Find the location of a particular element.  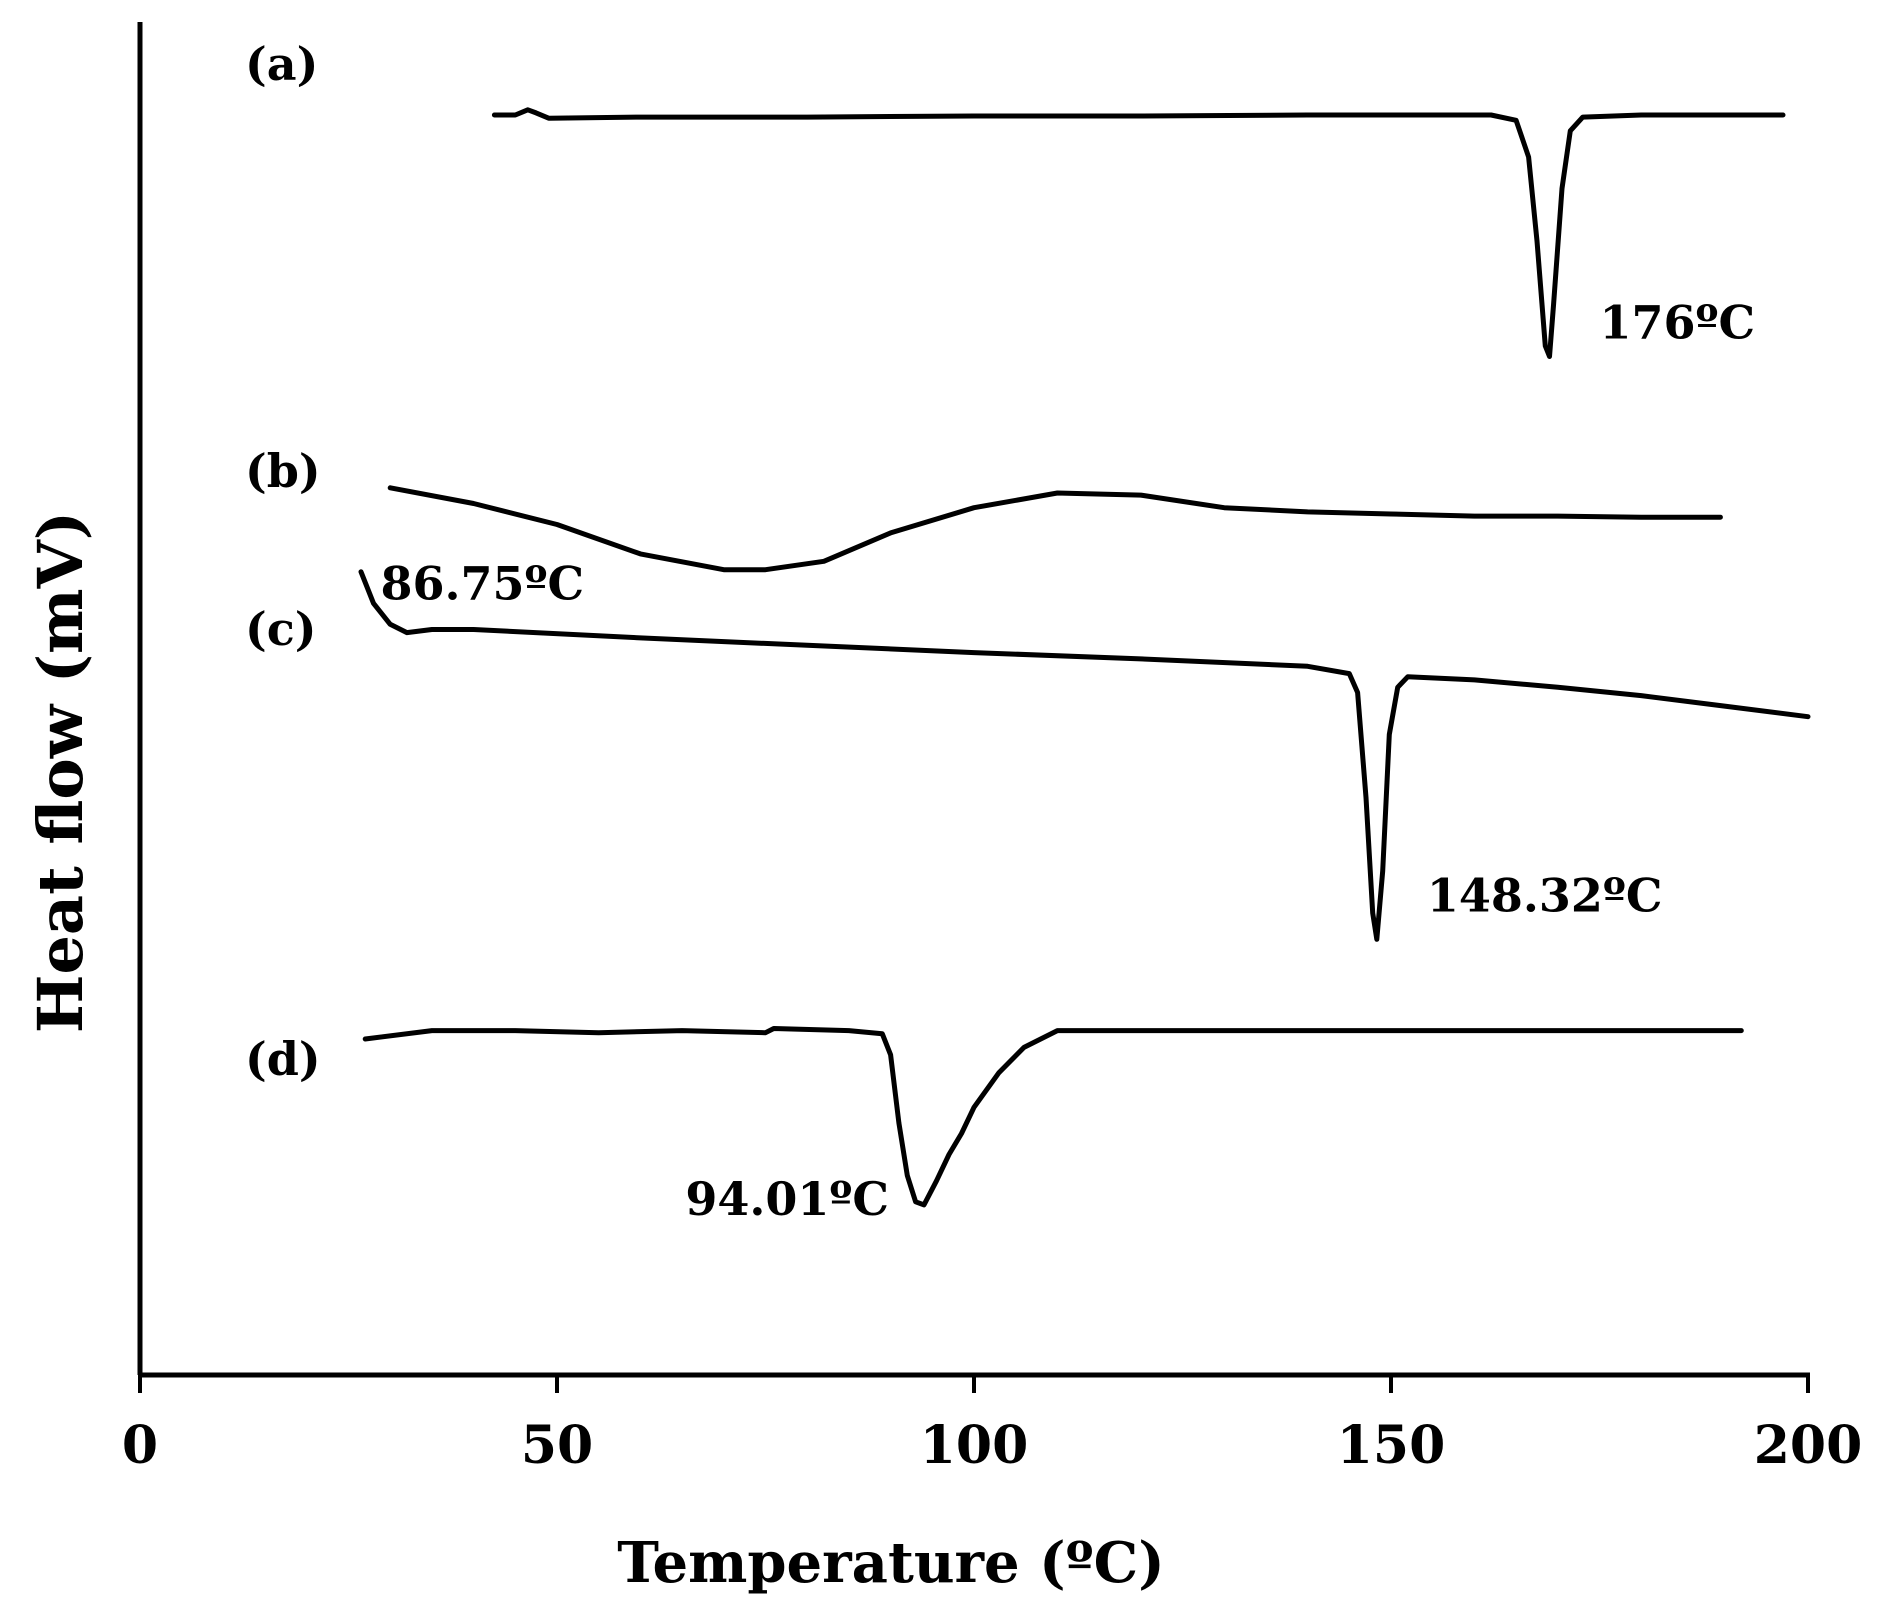

x-tick-label: 0 is located at coordinates (140, 1445).